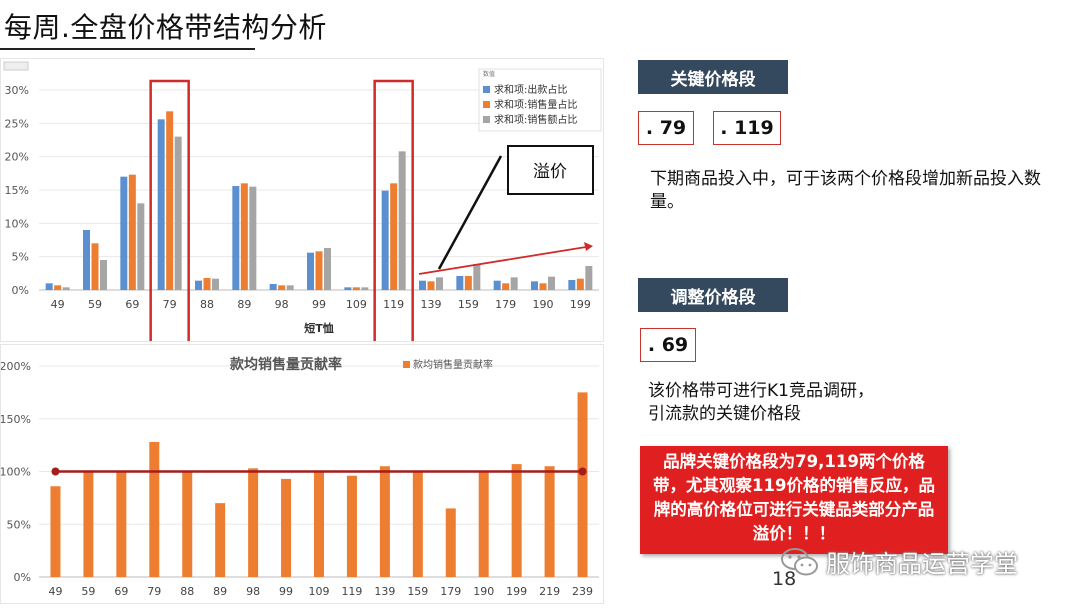  What do you see at coordinates (20, 257) in the screenshot?
I see `y-tick-label: 5%` at bounding box center [20, 257].